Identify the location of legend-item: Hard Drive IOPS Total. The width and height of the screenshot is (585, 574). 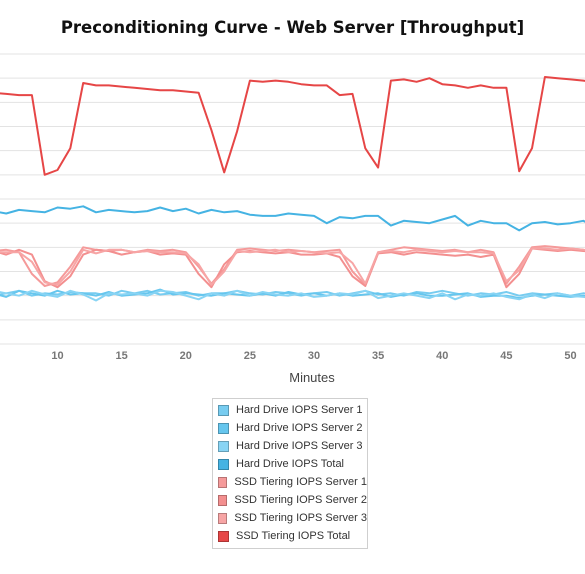
(290, 464).